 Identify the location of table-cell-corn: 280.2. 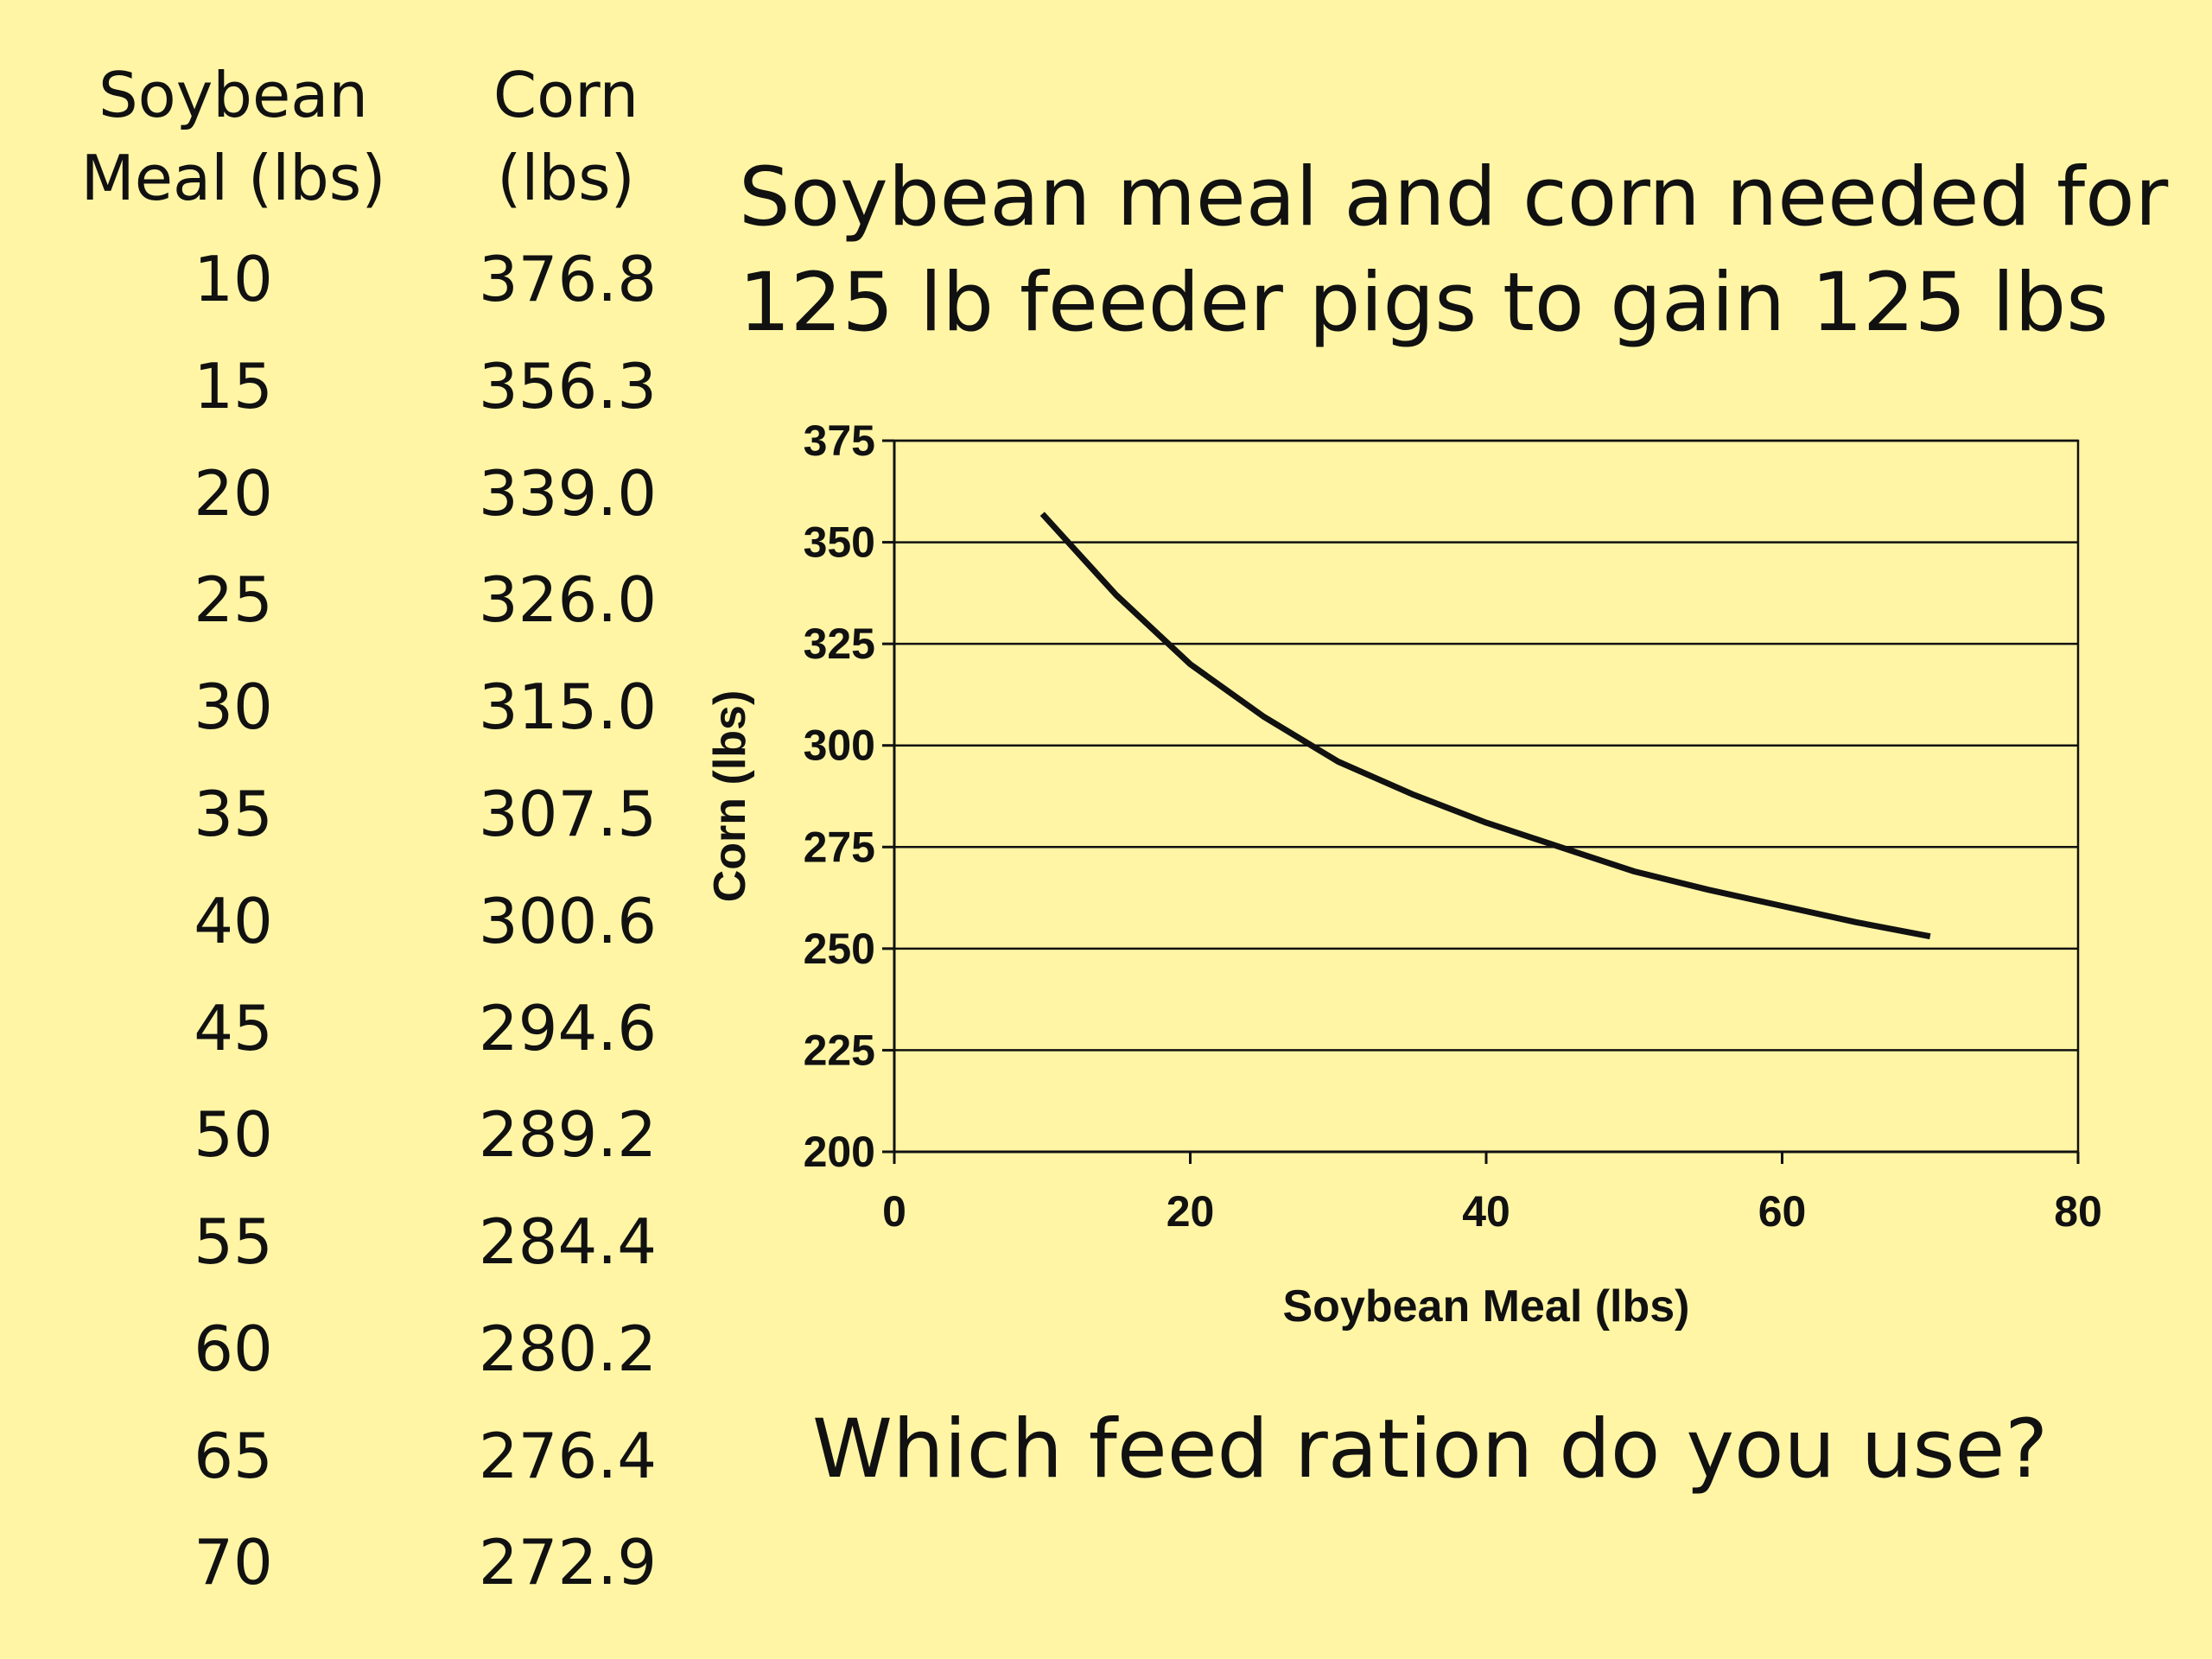
(567, 1349).